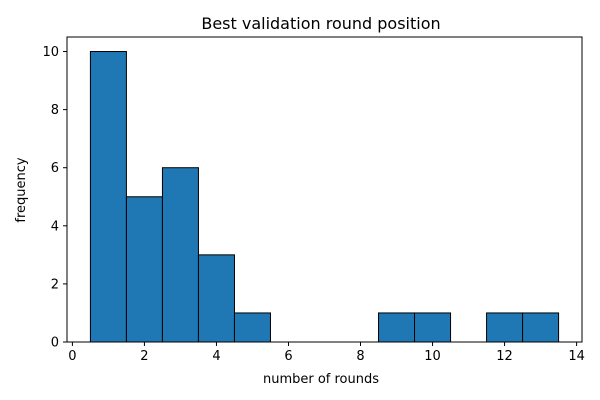  Describe the element at coordinates (55, 110) in the screenshot. I see `y-tick-label: 8` at that location.